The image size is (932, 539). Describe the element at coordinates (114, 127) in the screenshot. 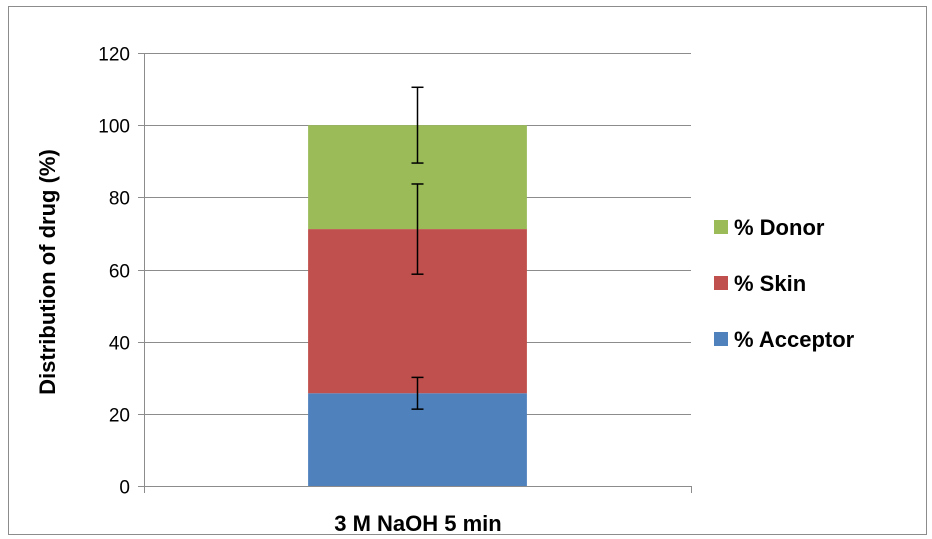

I see `y-tick-label-100: 100` at that location.